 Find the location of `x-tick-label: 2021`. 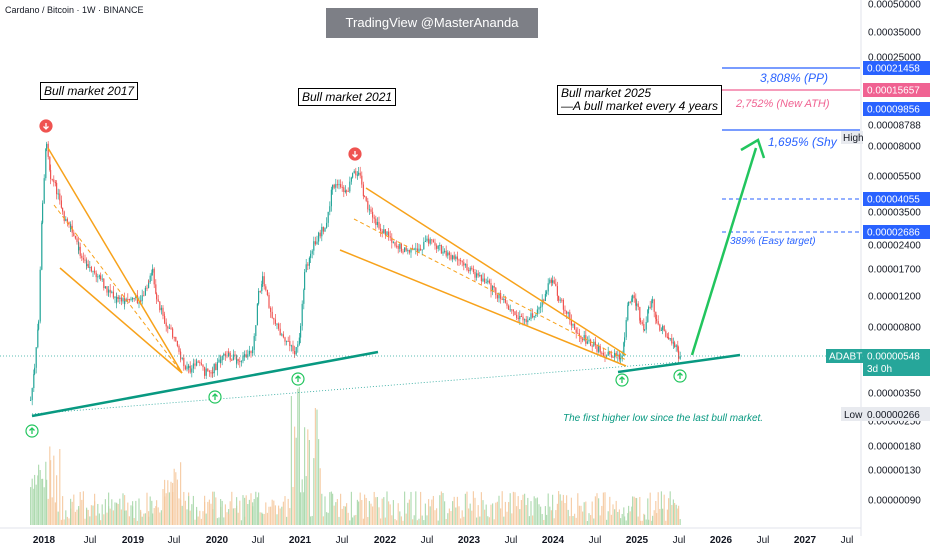

x-tick-label: 2021 is located at coordinates (300, 540).